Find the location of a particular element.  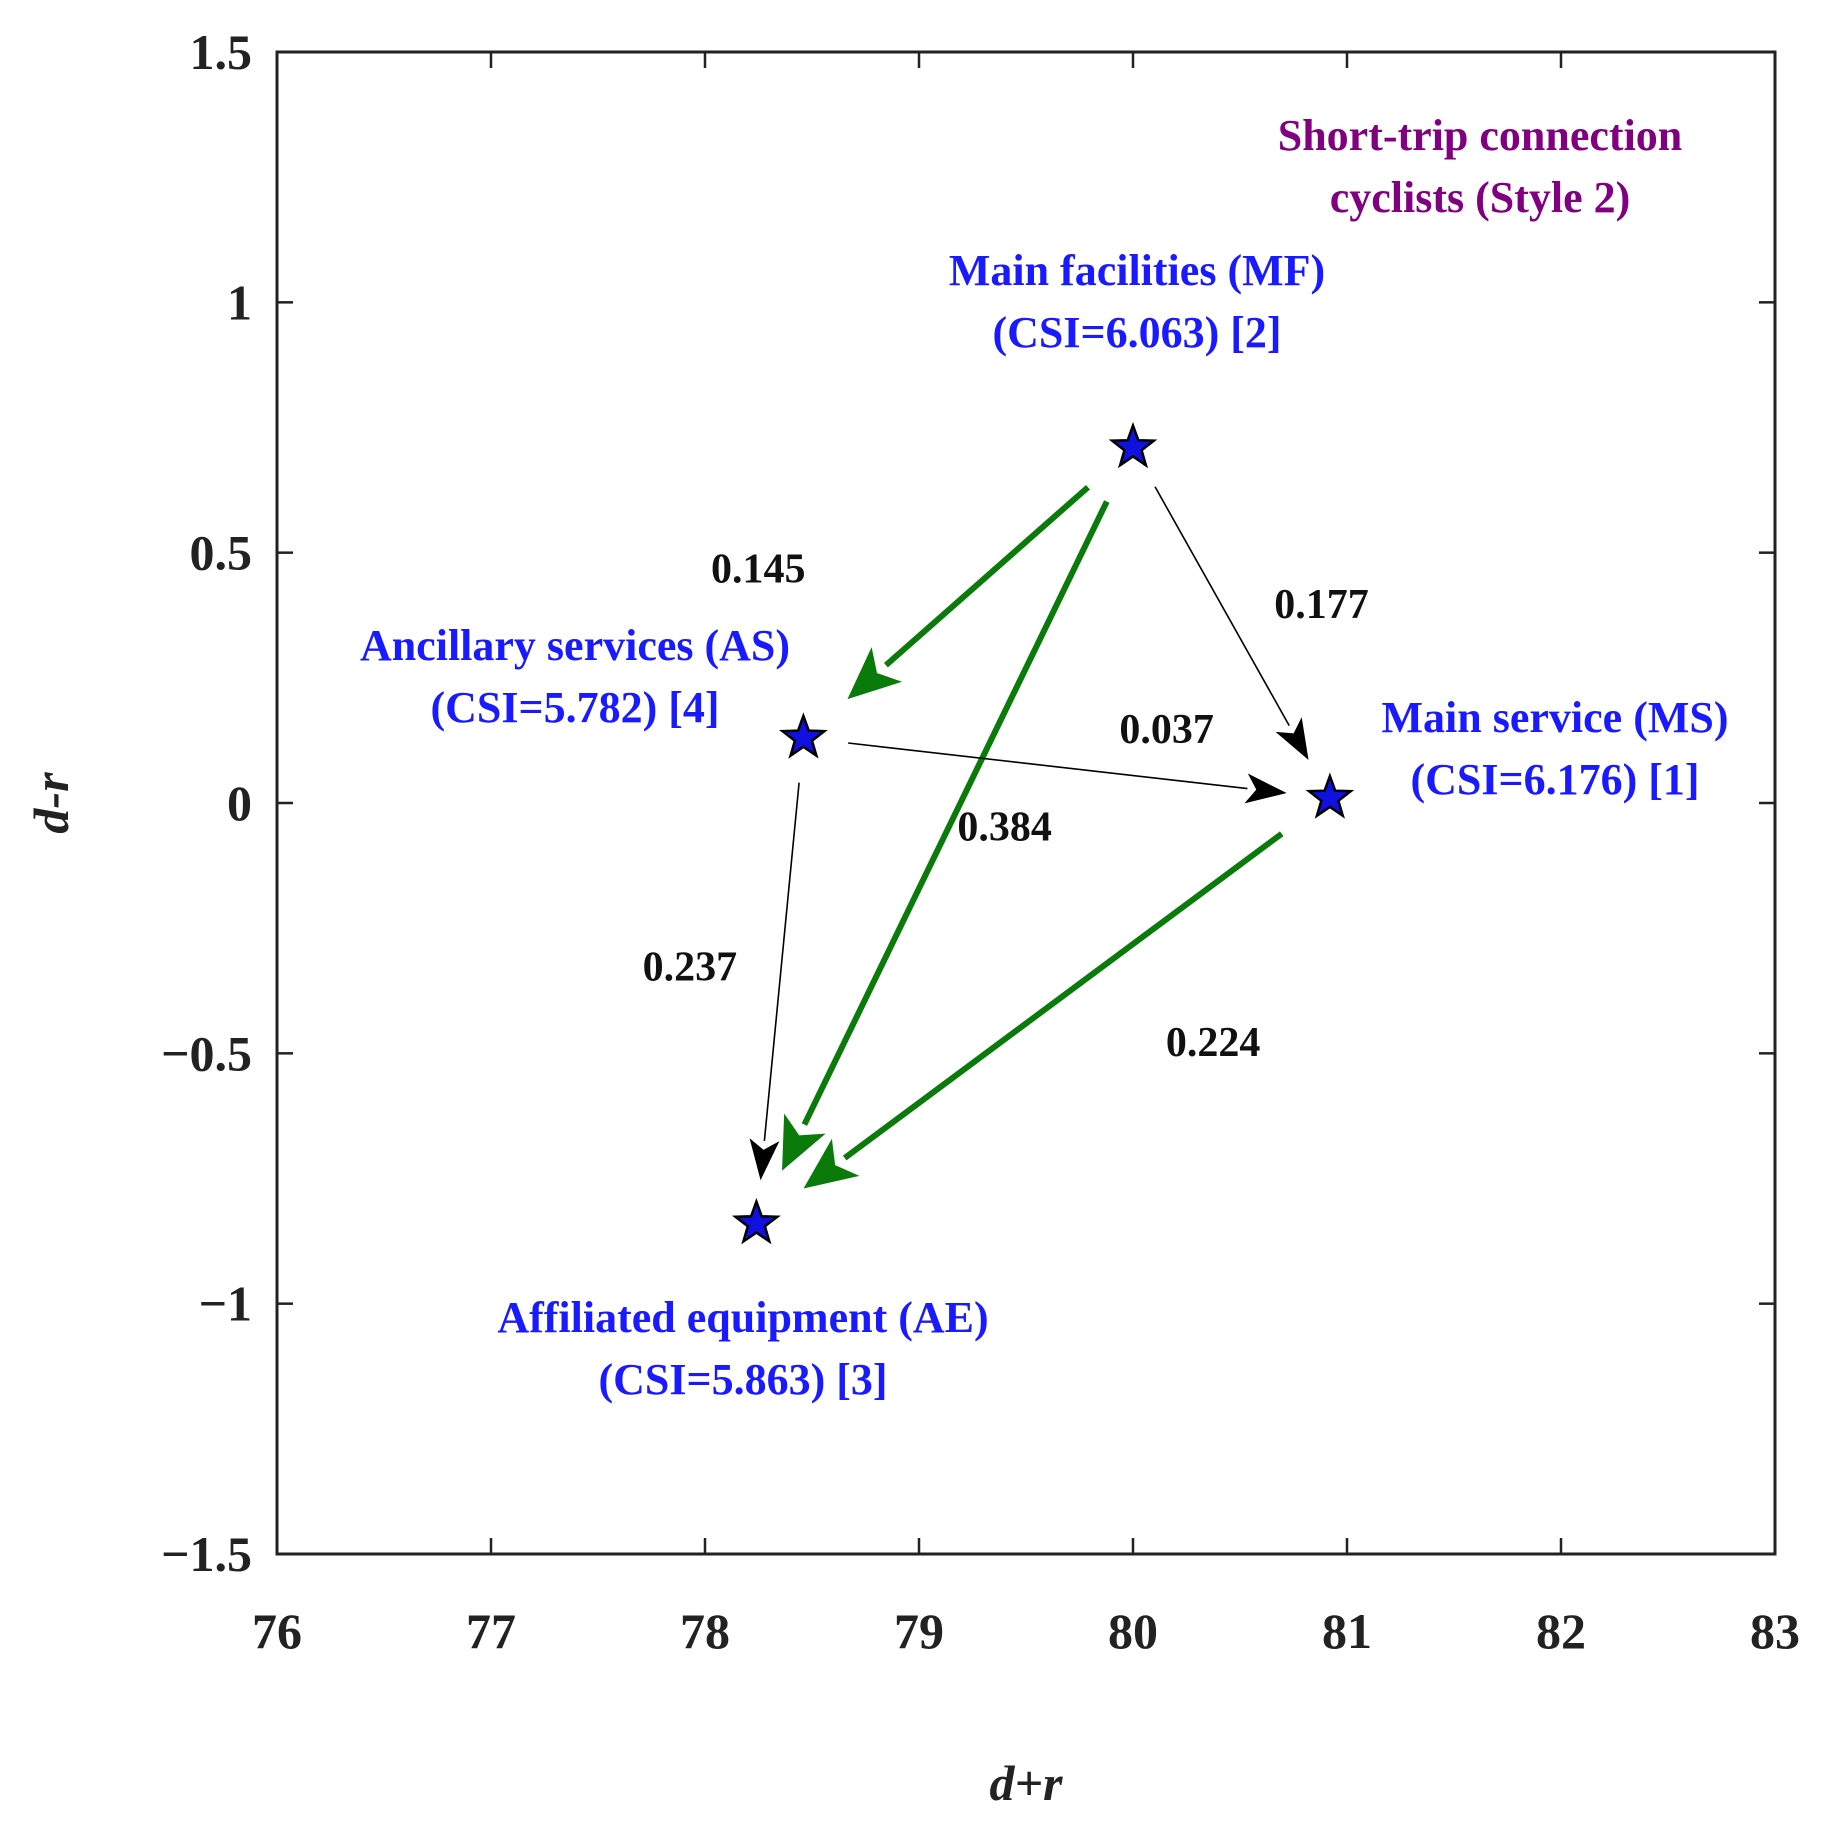

x-axis-title: d+r is located at coordinates (1026, 1783).